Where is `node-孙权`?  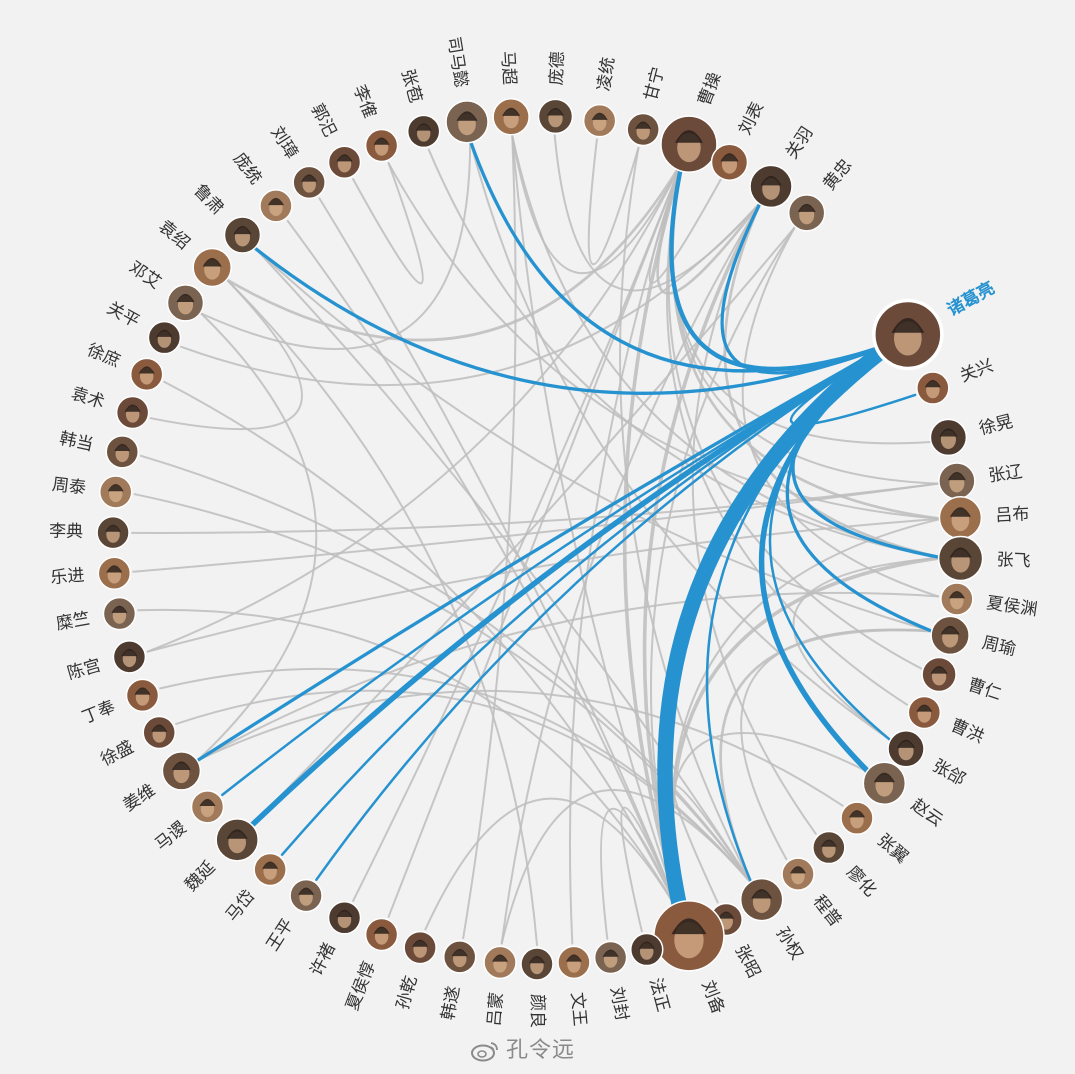
node-孙权 is located at coordinates (761, 899).